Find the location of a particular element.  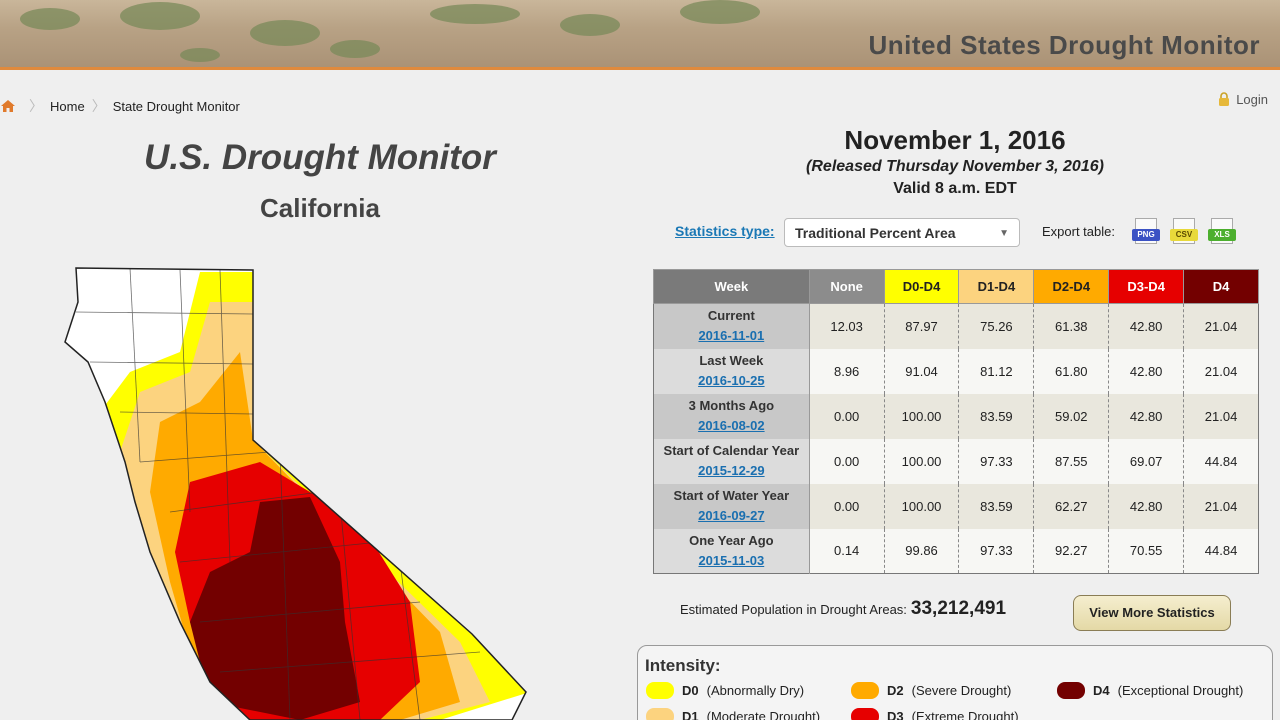

week-cell: Start of Calendar Year 2015-12-29 is located at coordinates (731, 461).